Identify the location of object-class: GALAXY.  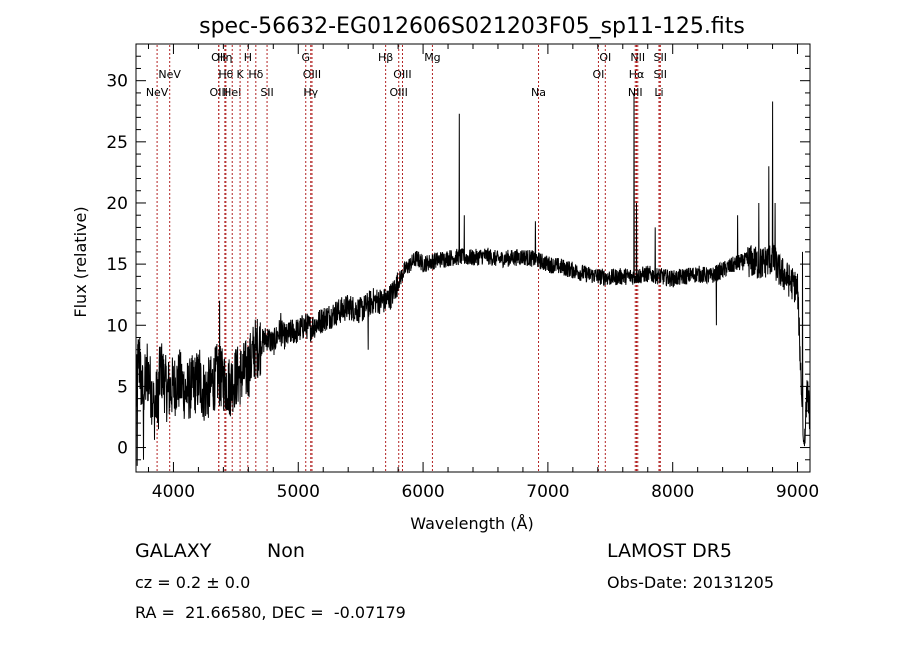
(173, 551).